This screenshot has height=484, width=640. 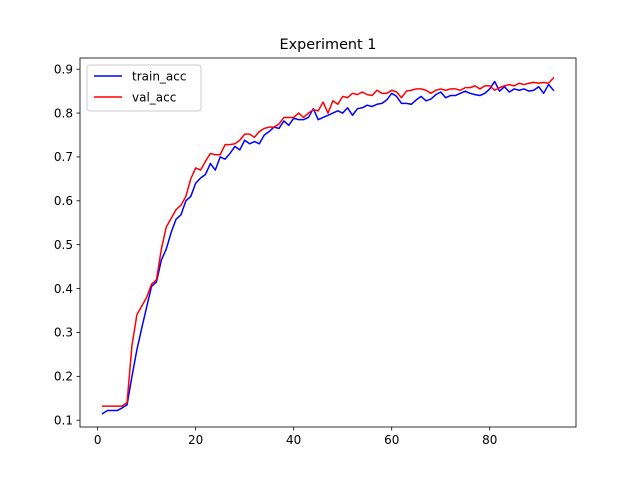 What do you see at coordinates (391, 440) in the screenshot?
I see `x-tick-label: 60` at bounding box center [391, 440].